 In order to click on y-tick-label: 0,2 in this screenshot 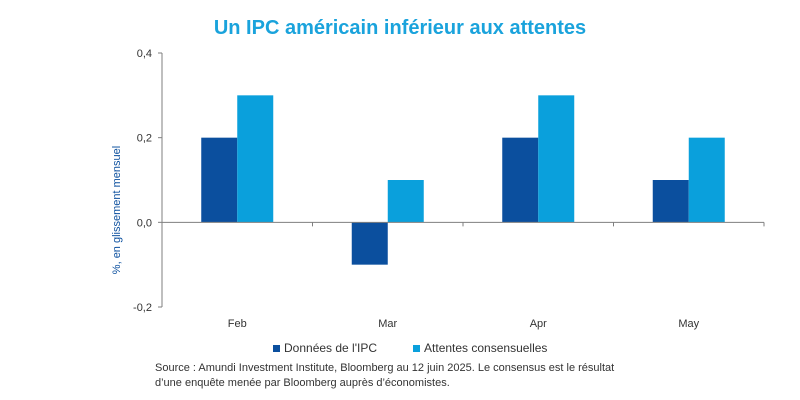, I will do `click(144, 139)`.